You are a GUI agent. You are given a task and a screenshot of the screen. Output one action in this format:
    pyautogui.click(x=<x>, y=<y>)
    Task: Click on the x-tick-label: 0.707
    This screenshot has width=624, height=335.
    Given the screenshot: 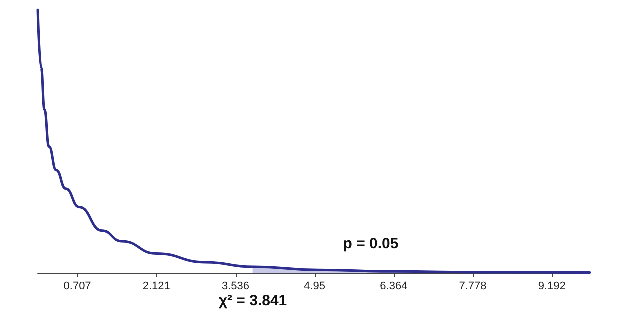 What is the action you would take?
    pyautogui.click(x=78, y=286)
    